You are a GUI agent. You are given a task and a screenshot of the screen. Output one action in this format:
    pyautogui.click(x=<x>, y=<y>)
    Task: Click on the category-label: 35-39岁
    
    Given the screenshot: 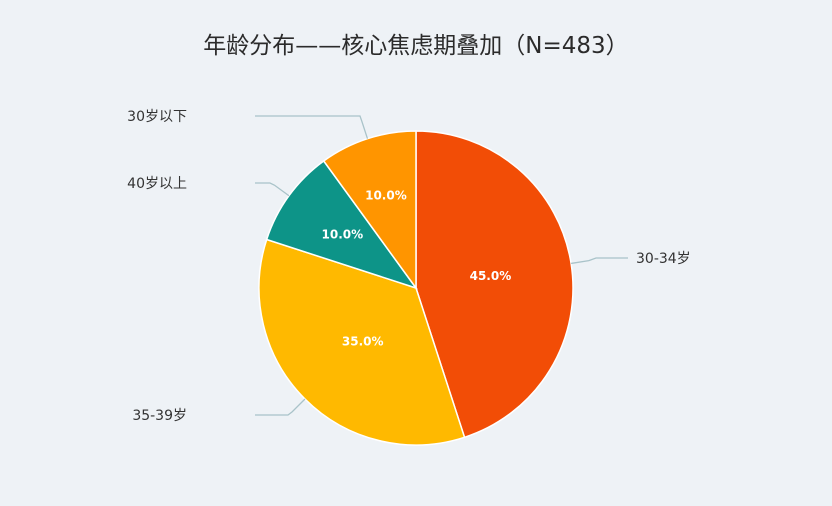 What is the action you would take?
    pyautogui.click(x=159, y=416)
    